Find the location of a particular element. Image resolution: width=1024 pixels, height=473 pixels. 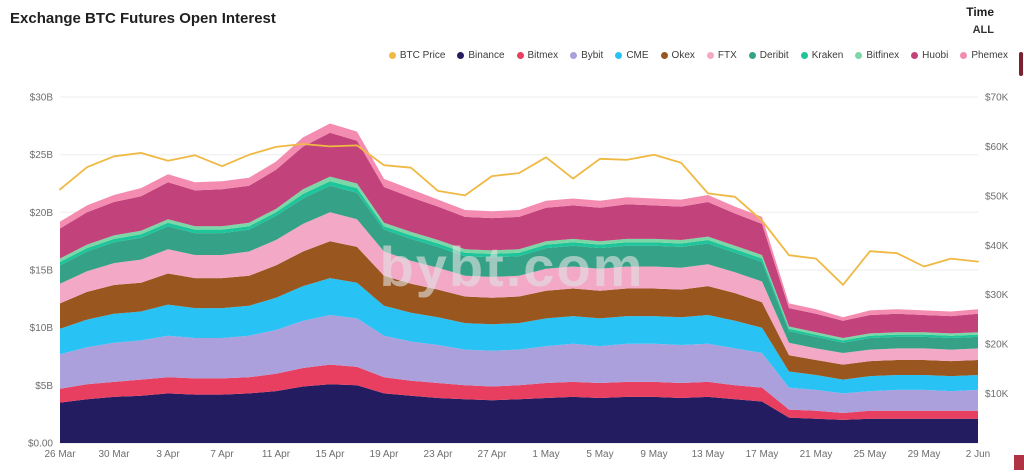

legend-label: Okex is located at coordinates (683, 55).